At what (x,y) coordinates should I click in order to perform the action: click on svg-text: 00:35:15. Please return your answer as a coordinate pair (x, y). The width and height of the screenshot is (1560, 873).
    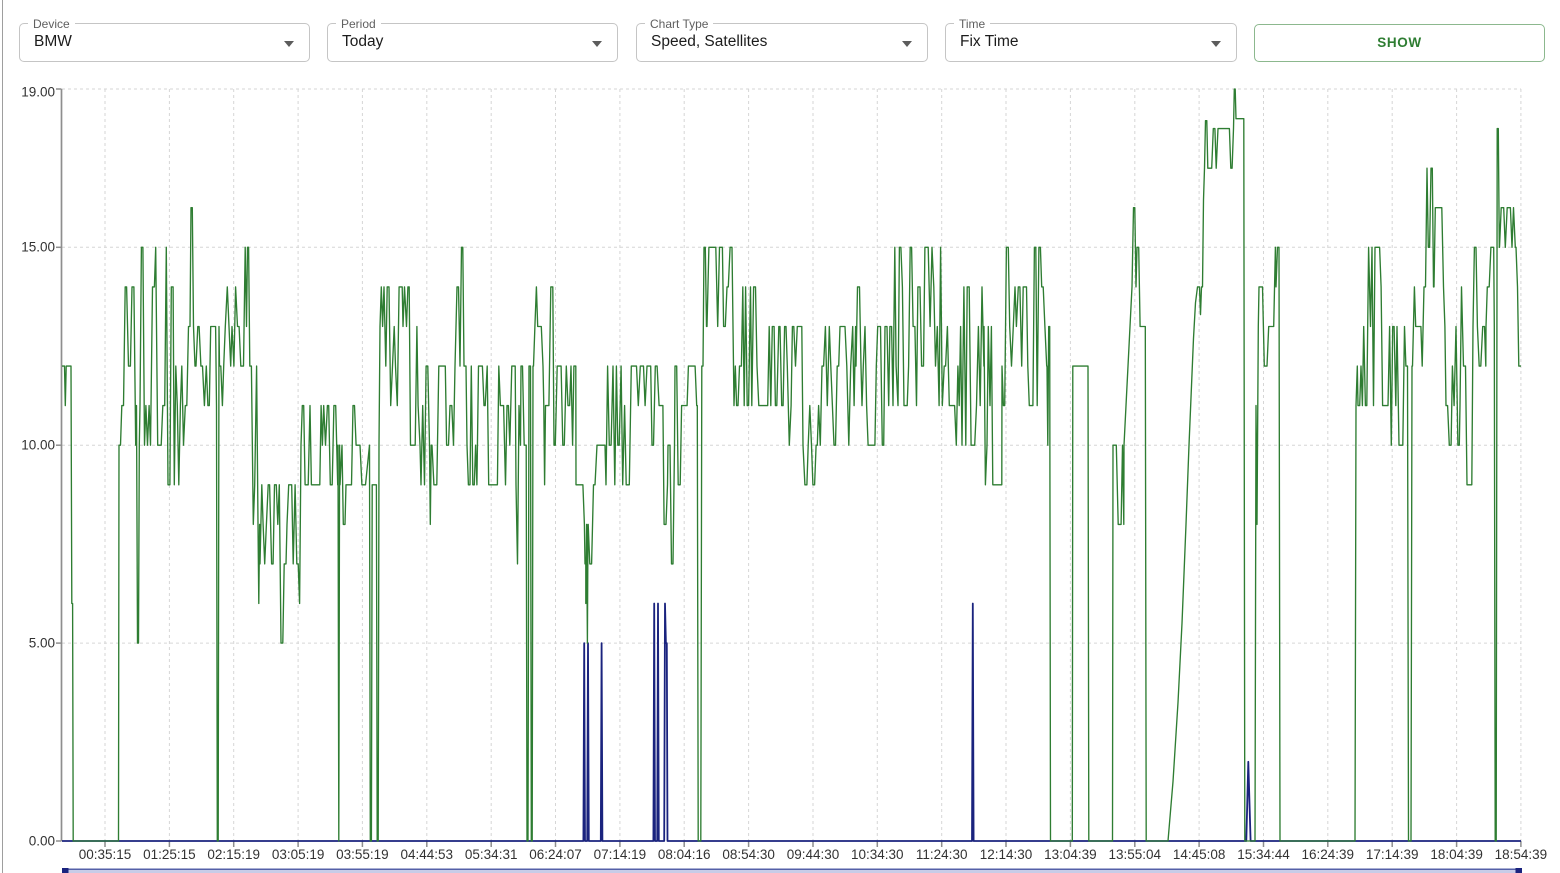
    Looking at the image, I should click on (105, 854).